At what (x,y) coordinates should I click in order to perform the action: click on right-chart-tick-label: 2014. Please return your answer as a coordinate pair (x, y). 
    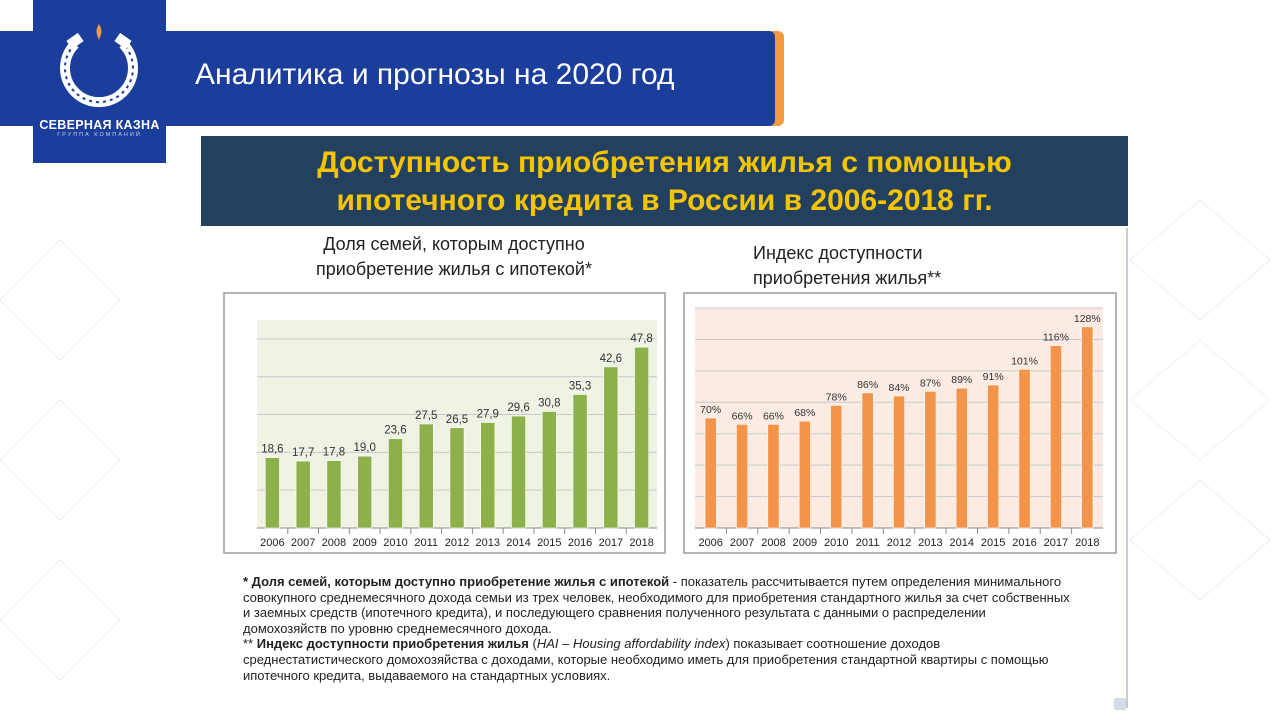
    Looking at the image, I should click on (962, 543).